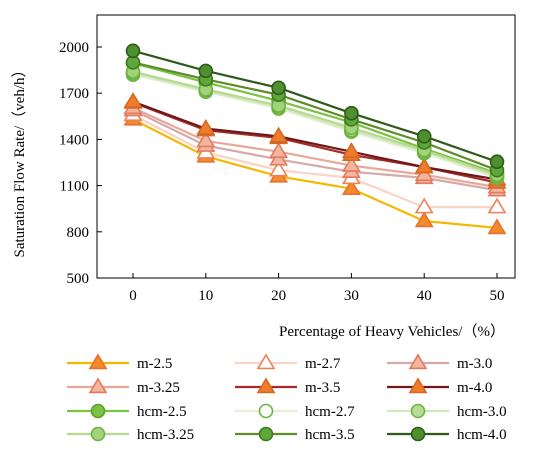 This screenshot has height=461, width=550. What do you see at coordinates (482, 435) in the screenshot?
I see `legend-label: hcm-4.0` at bounding box center [482, 435].